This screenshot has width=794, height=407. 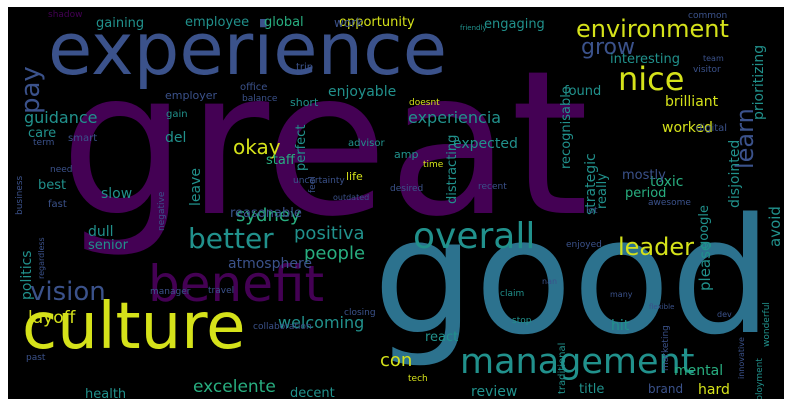 I want to click on word-office: office, so click(x=254, y=87).